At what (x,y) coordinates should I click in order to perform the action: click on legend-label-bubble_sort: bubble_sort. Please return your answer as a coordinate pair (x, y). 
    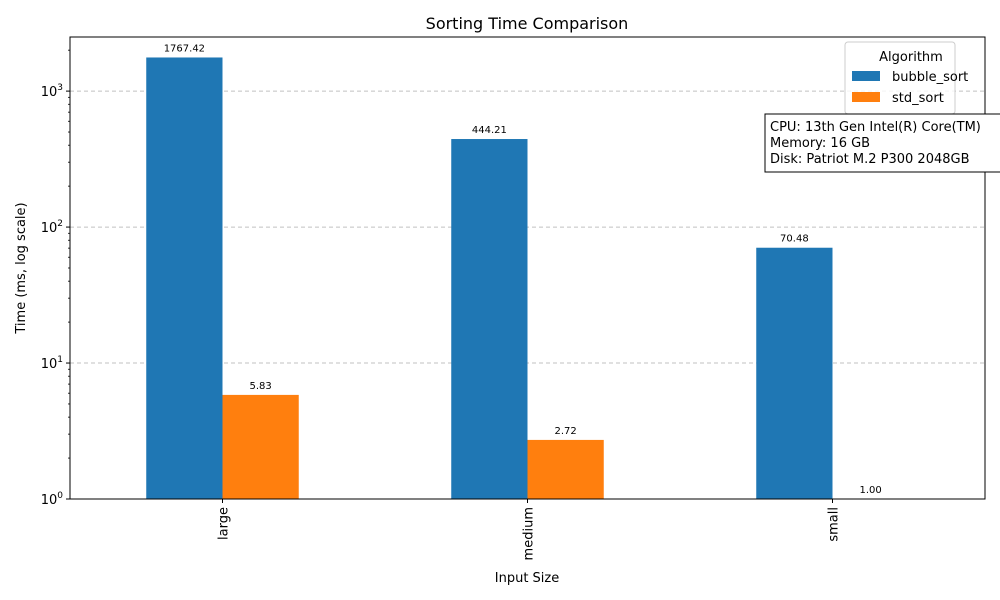
    Looking at the image, I should click on (930, 77).